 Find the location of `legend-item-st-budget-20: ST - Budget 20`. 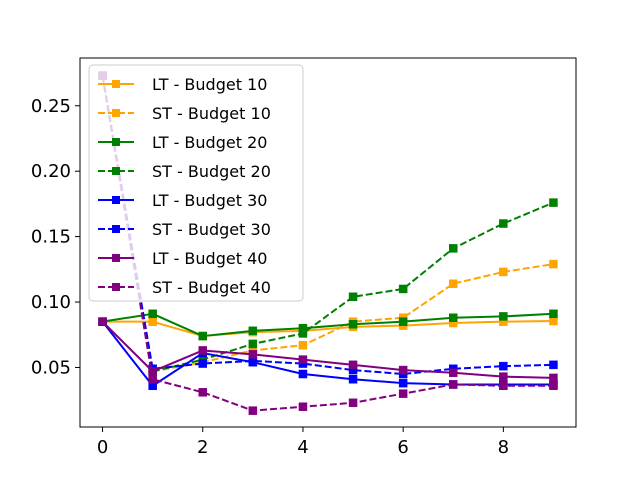

legend-item-st-budget-20: ST - Budget 20 is located at coordinates (184, 171).